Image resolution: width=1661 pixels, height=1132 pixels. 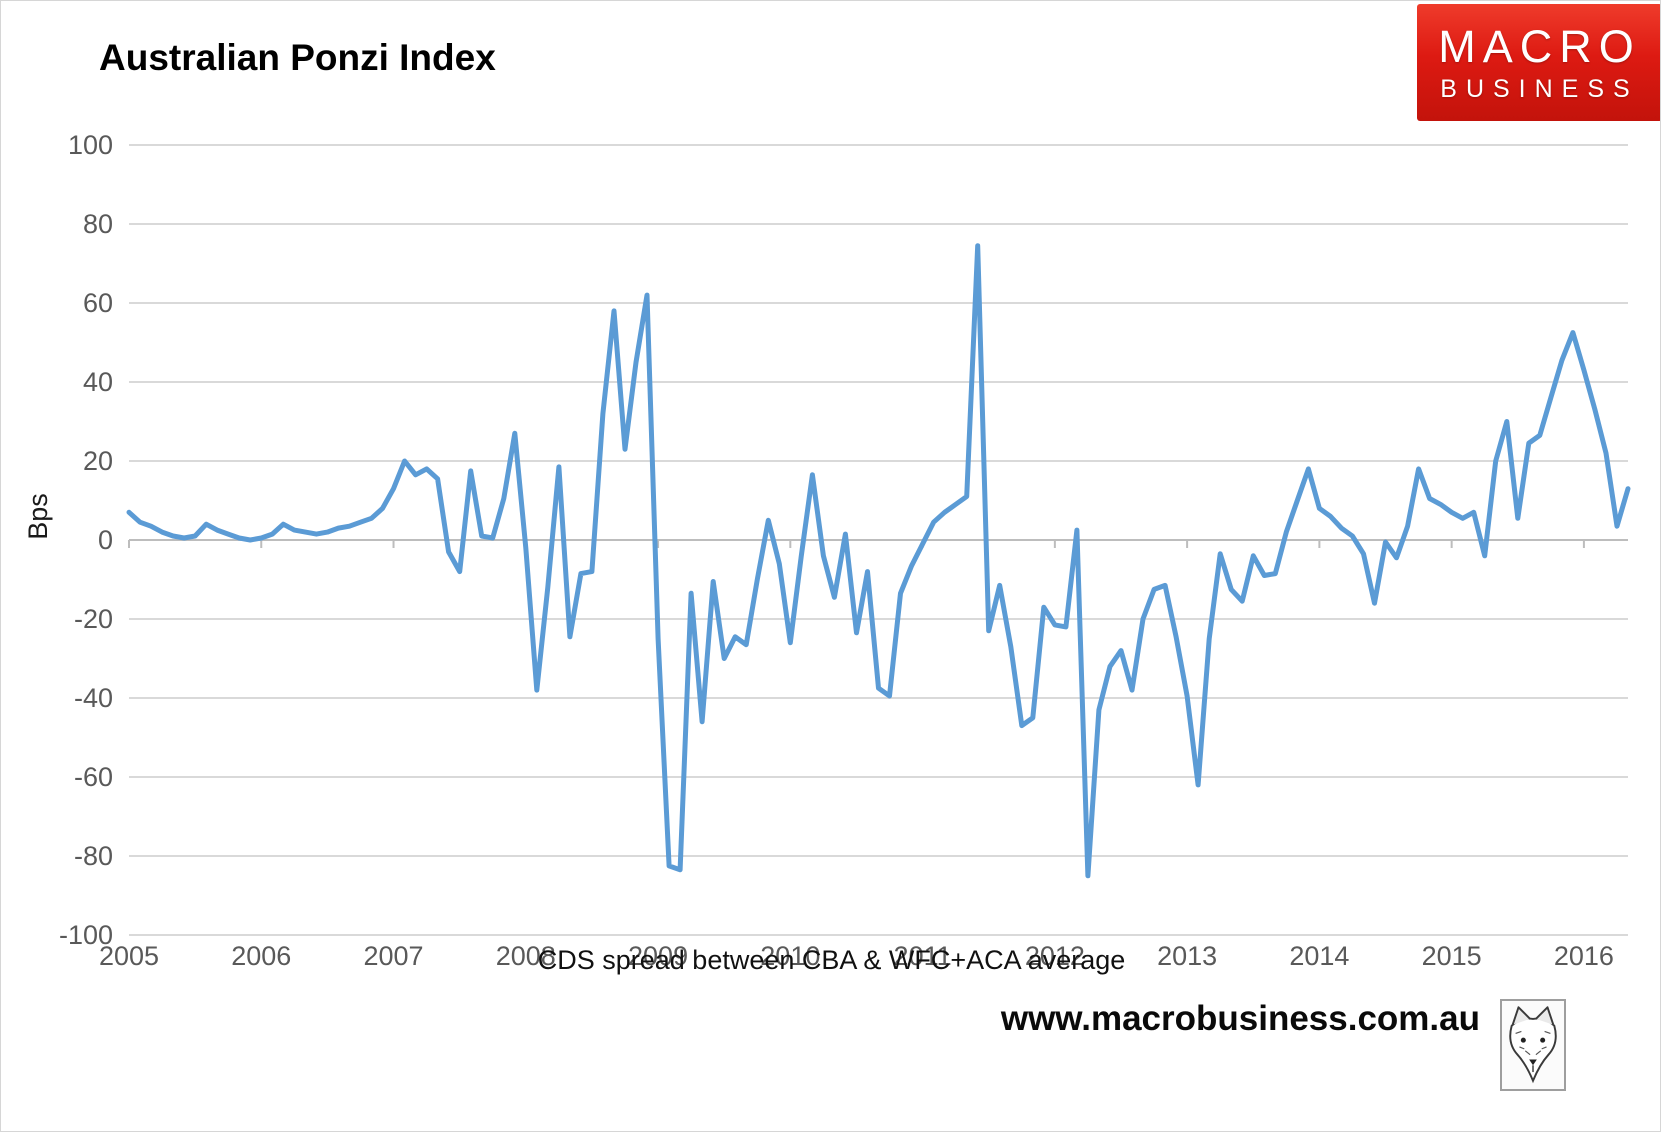 I want to click on x-tick-label: 2015, so click(x=1452, y=956).